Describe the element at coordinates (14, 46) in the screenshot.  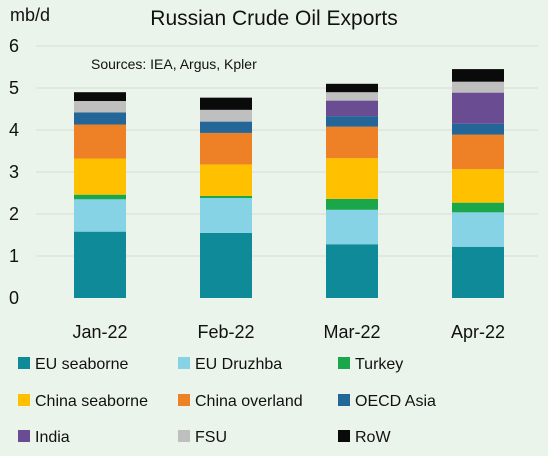
I see `y-tick-label: 6` at that location.